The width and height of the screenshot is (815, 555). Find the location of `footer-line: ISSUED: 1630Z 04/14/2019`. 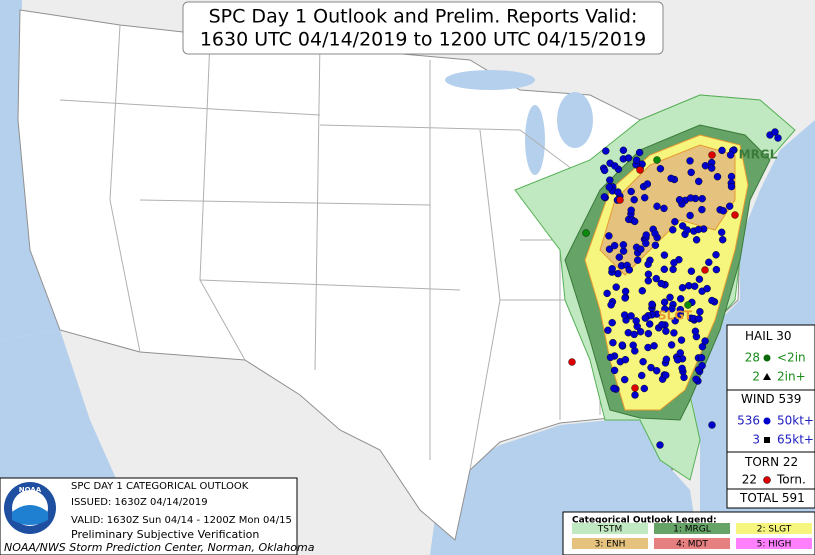

footer-line: ISSUED: 1630Z 04/14/2019 is located at coordinates (139, 502).